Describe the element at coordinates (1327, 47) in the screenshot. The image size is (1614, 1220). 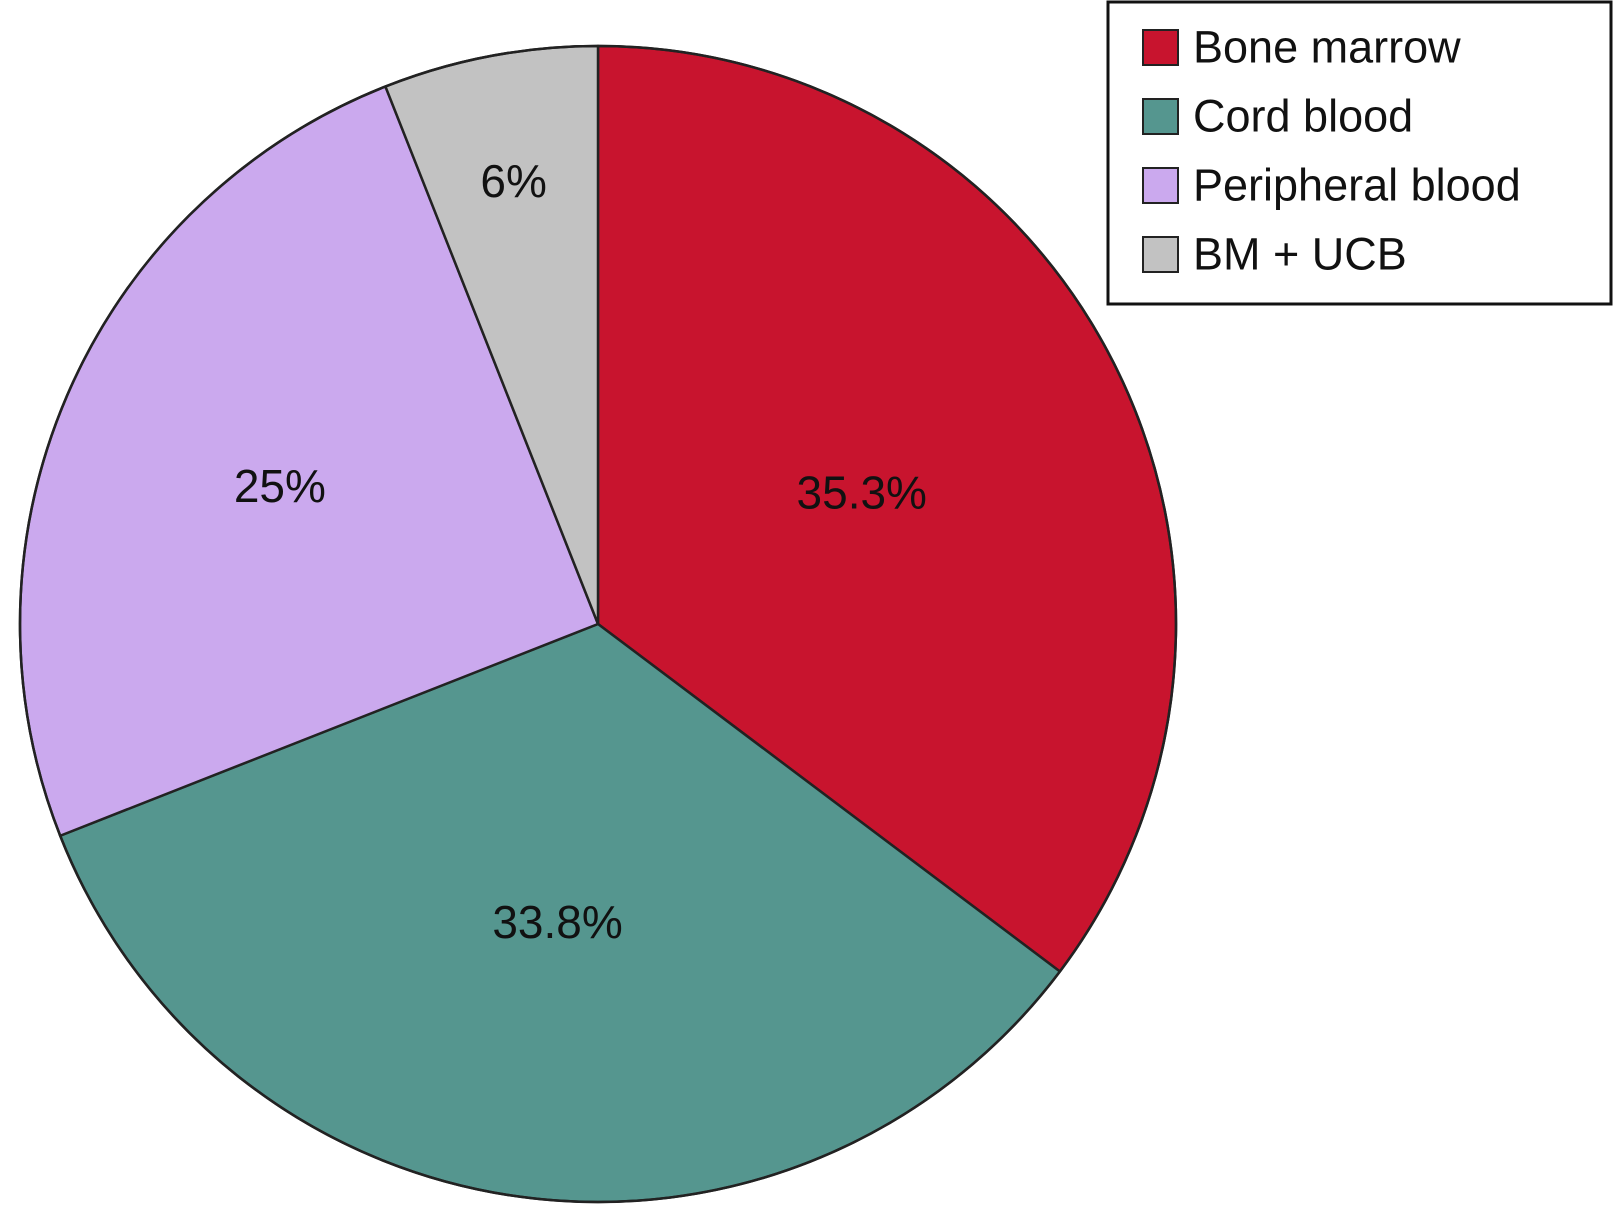
I see `legend-label-bone-marrow: Bone marrow` at that location.